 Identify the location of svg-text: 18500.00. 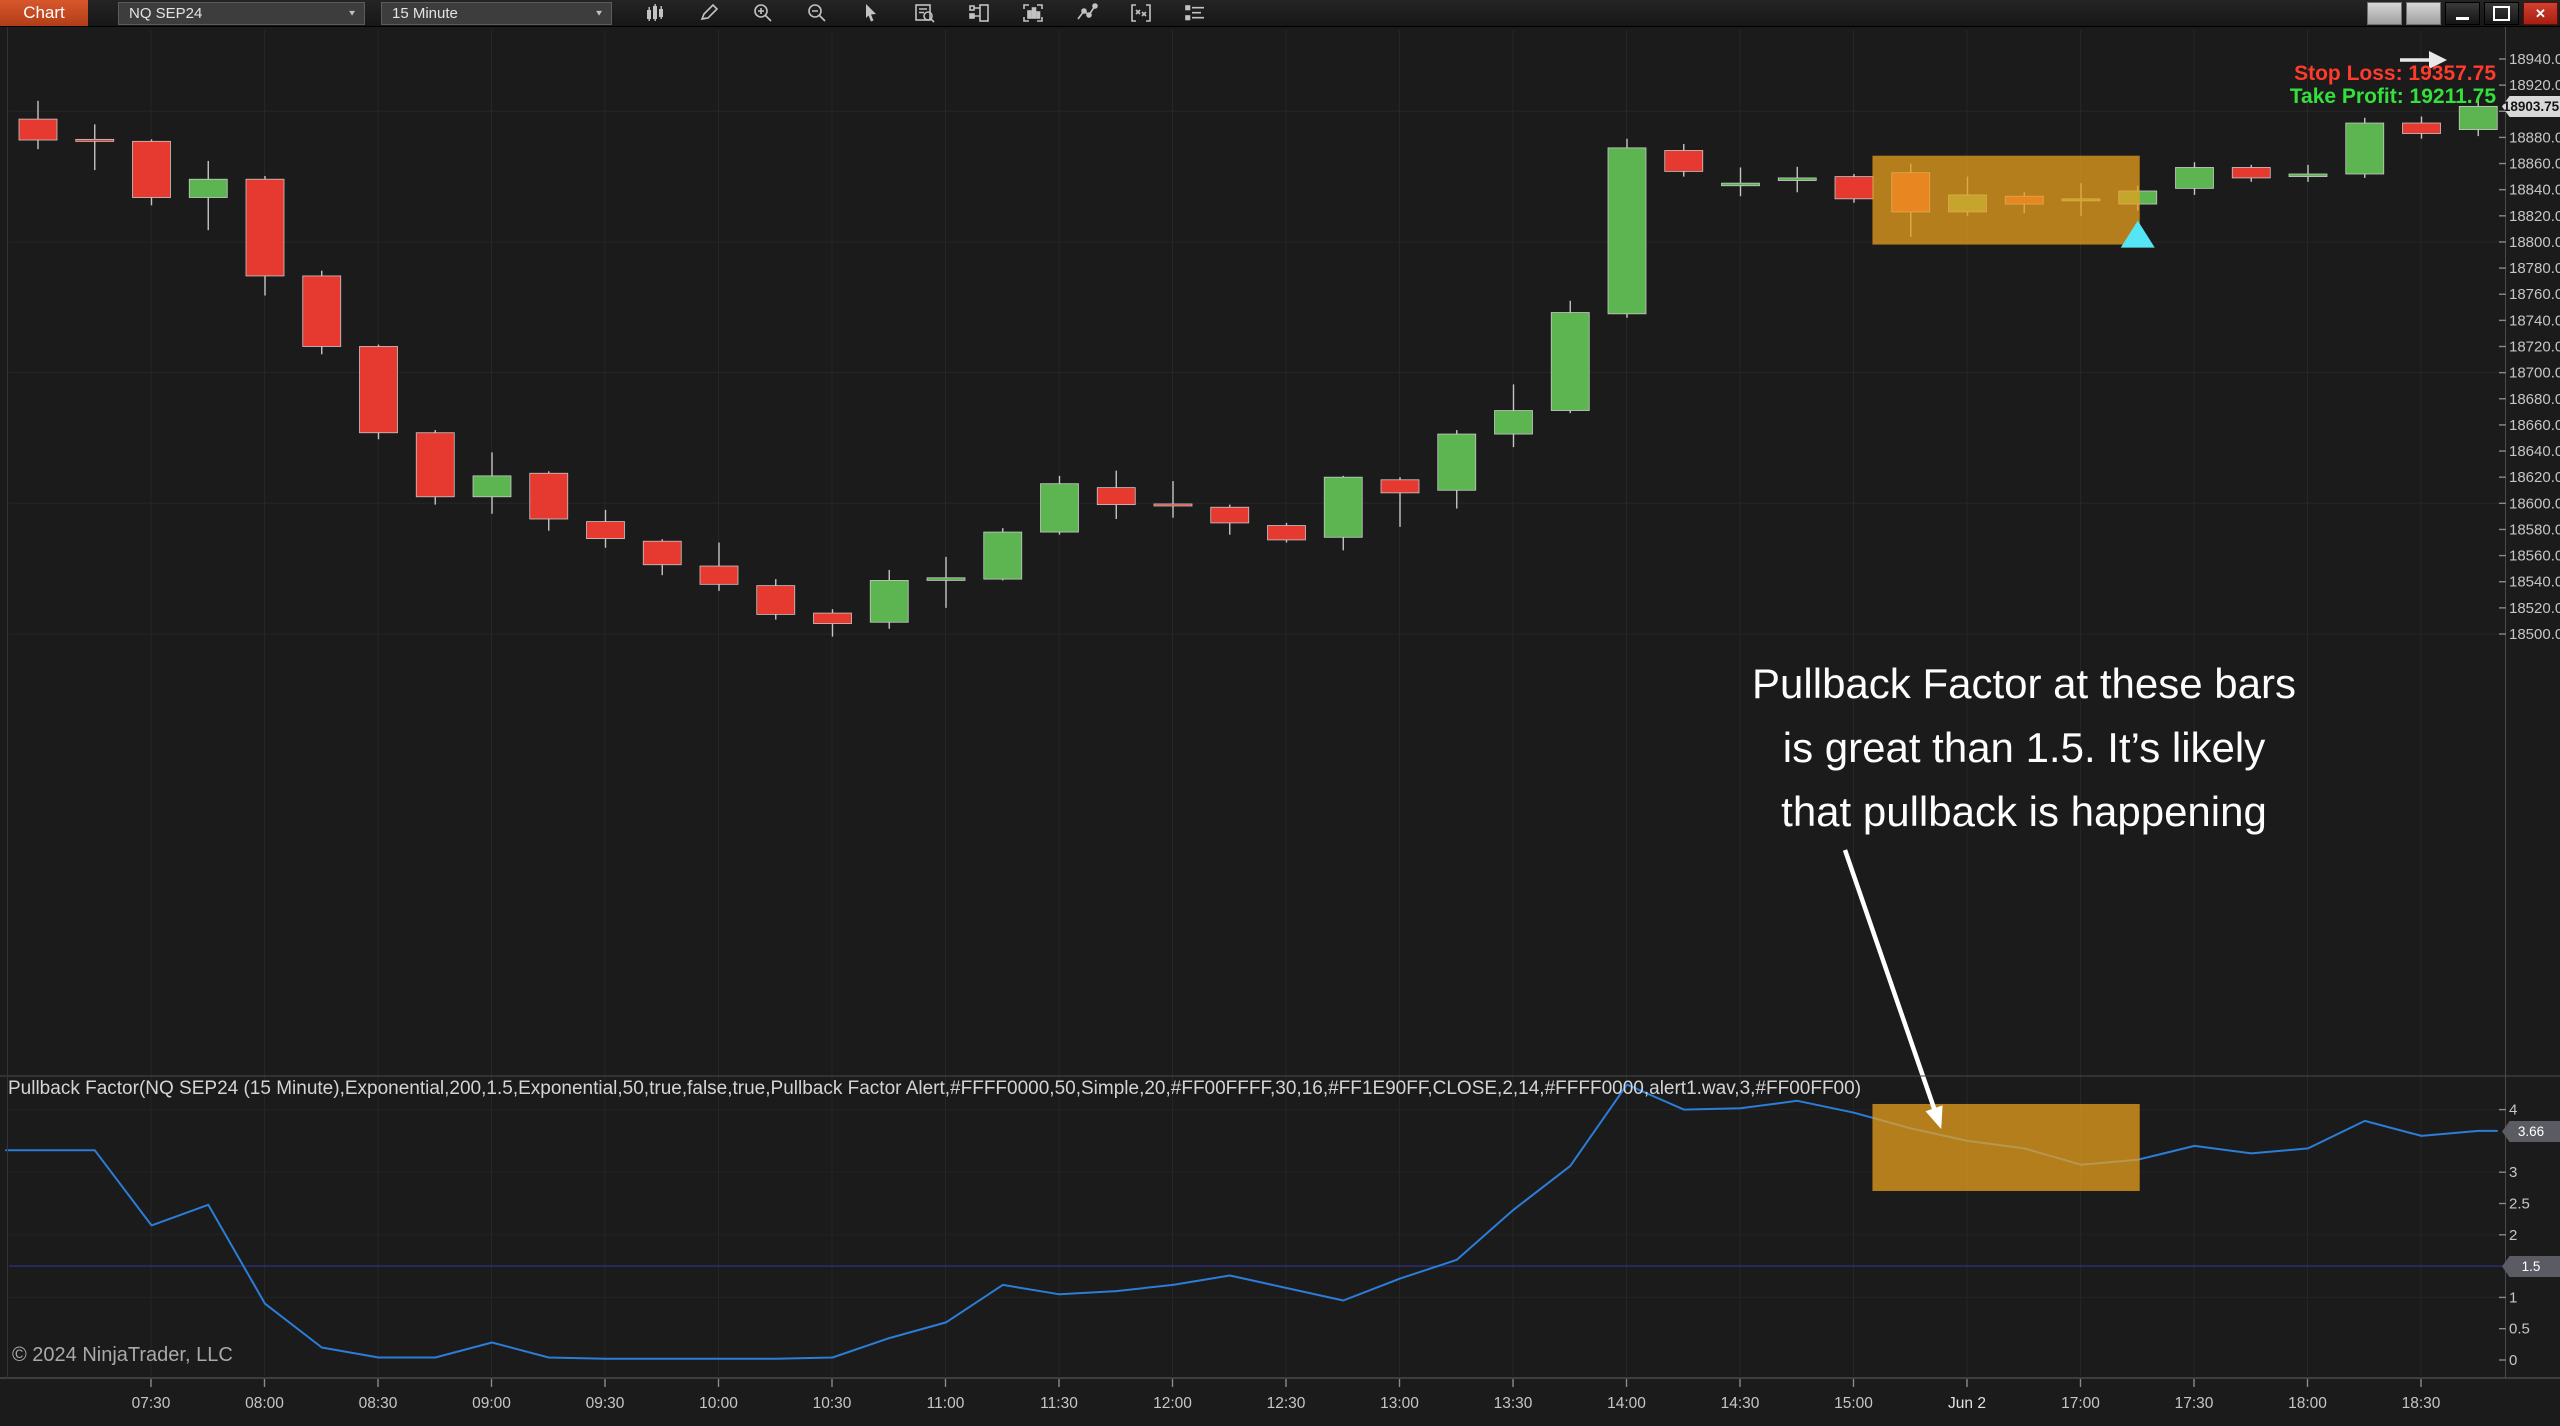
(2534, 634).